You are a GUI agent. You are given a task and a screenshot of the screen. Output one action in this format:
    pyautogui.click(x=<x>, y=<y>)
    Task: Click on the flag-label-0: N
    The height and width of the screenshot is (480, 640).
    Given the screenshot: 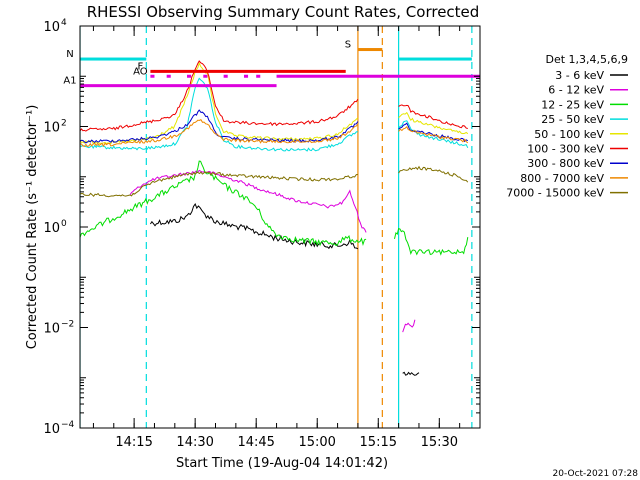 What is the action you would take?
    pyautogui.click(x=69, y=54)
    